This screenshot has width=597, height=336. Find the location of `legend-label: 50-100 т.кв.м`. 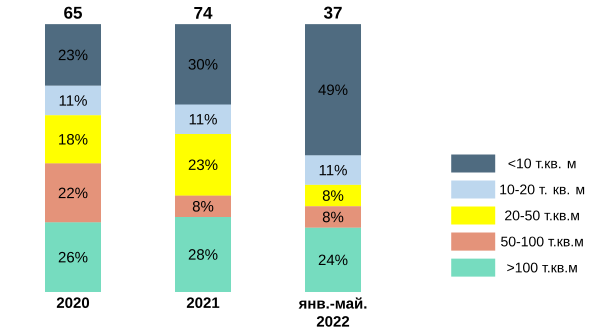

legend-label: 50-100 т.кв.м is located at coordinates (542, 241).